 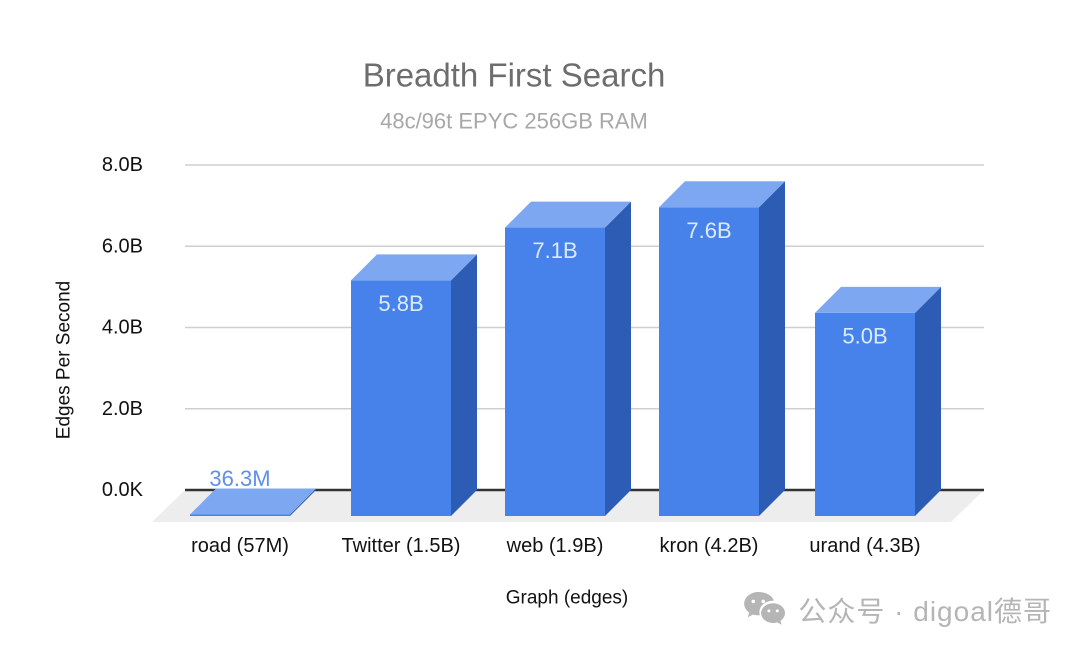 What do you see at coordinates (401, 546) in the screenshot?
I see `x-category-label: Twitter (1.5B)` at bounding box center [401, 546].